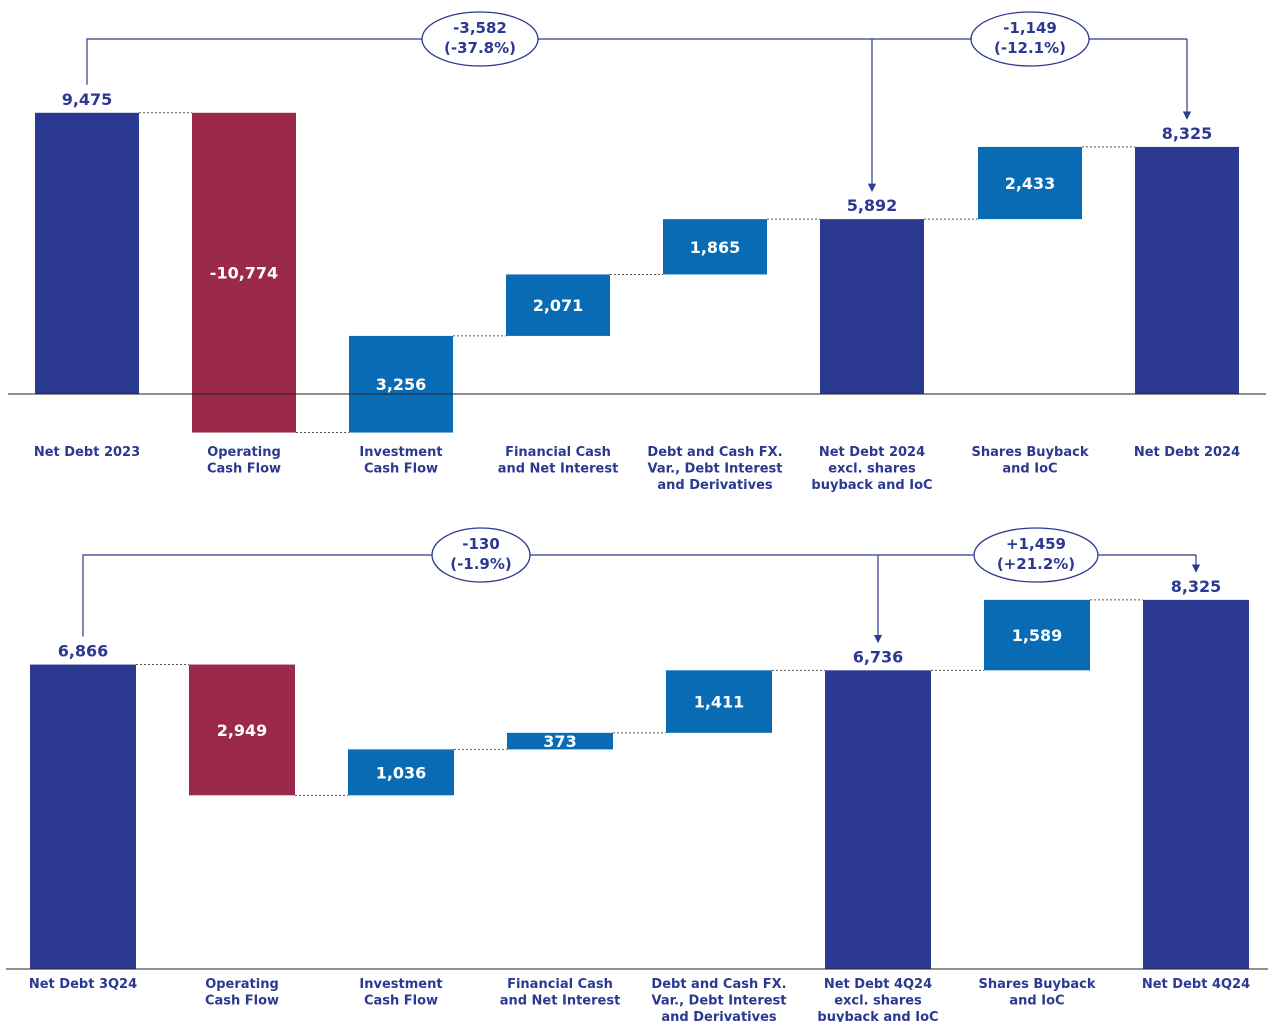  I want to click on value-label-1-2: -10,774, so click(244, 273).